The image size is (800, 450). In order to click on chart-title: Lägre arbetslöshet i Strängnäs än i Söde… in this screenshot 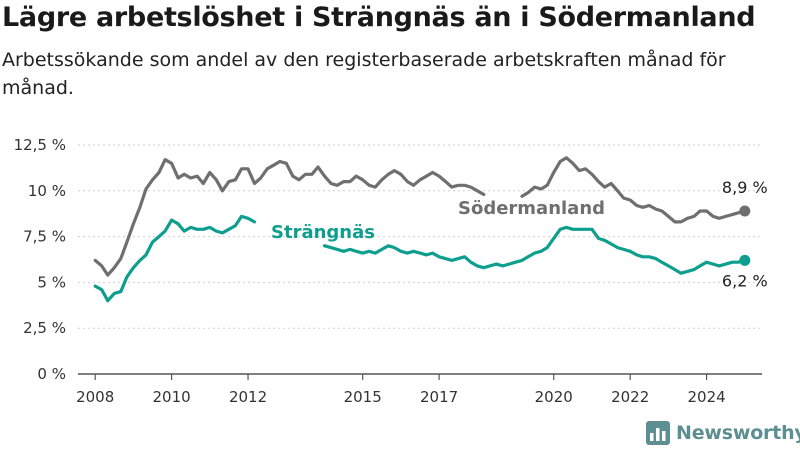, I will do `click(379, 17)`.